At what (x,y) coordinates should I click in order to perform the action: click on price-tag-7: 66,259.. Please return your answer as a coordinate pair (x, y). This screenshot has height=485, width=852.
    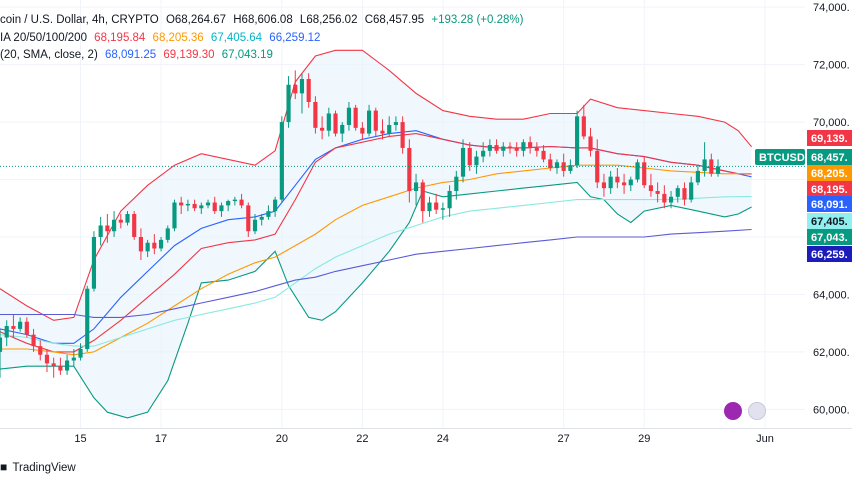
    Looking at the image, I should click on (829, 254).